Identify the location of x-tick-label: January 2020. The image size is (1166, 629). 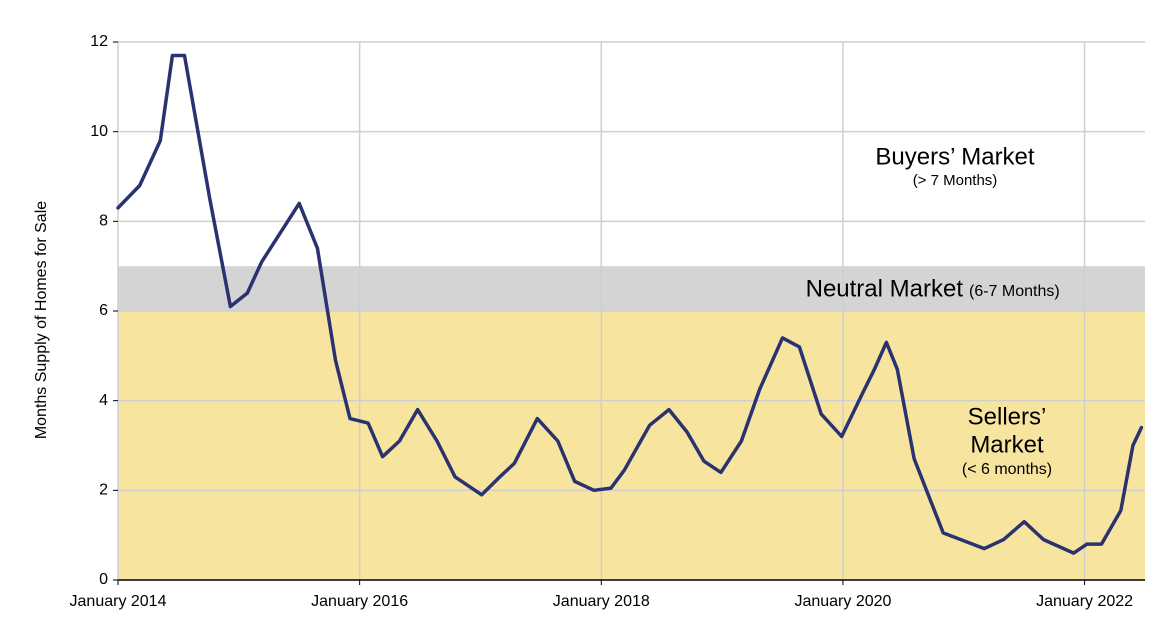
(842, 601).